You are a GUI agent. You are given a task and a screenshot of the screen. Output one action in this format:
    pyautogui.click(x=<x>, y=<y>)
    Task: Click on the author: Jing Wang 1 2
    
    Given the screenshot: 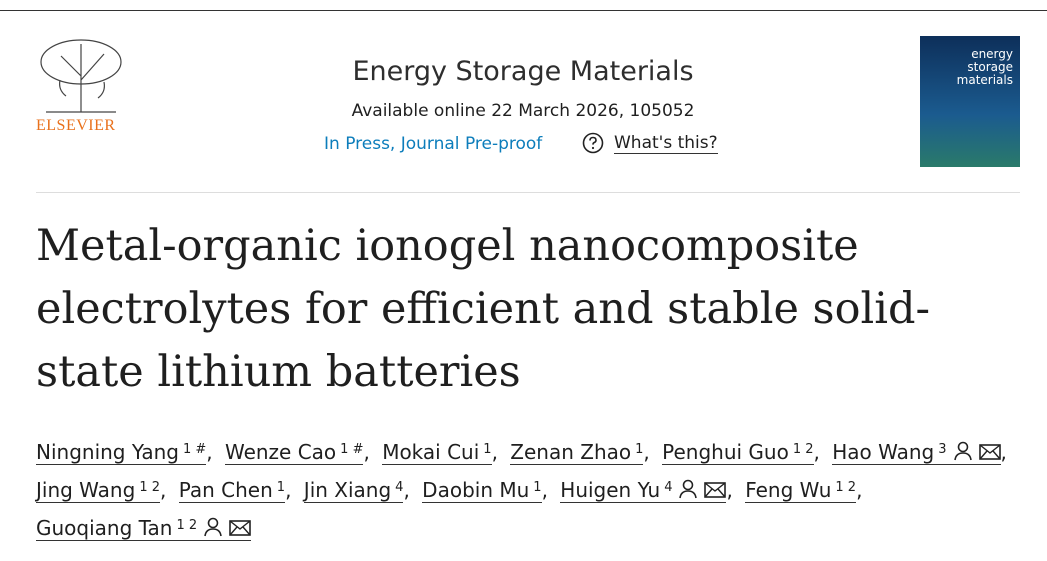 What is the action you would take?
    pyautogui.click(x=98, y=490)
    